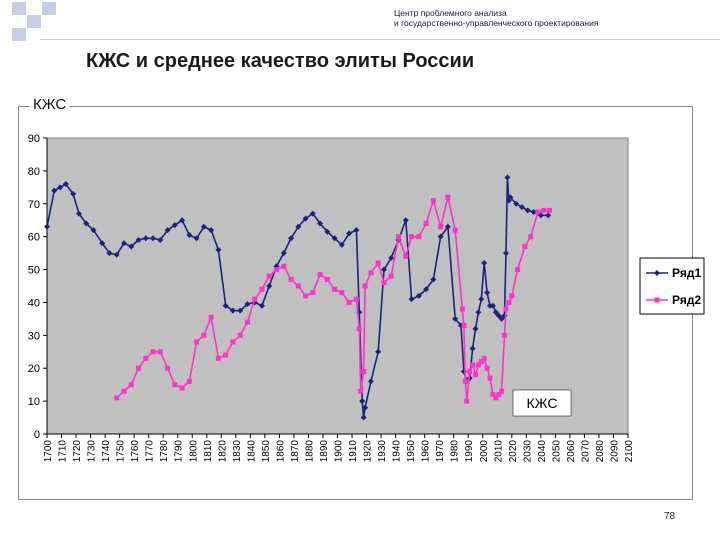 This screenshot has width=720, height=540. Describe the element at coordinates (34, 271) in the screenshot. I see `y-tick-label: 50` at that location.